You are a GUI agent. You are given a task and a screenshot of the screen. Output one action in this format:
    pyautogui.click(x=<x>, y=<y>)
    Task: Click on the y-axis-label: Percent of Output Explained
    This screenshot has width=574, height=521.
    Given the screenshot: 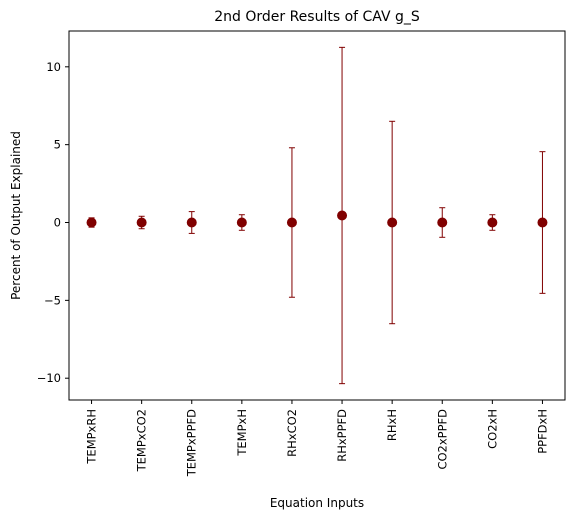 What is the action you would take?
    pyautogui.click(x=16, y=215)
    